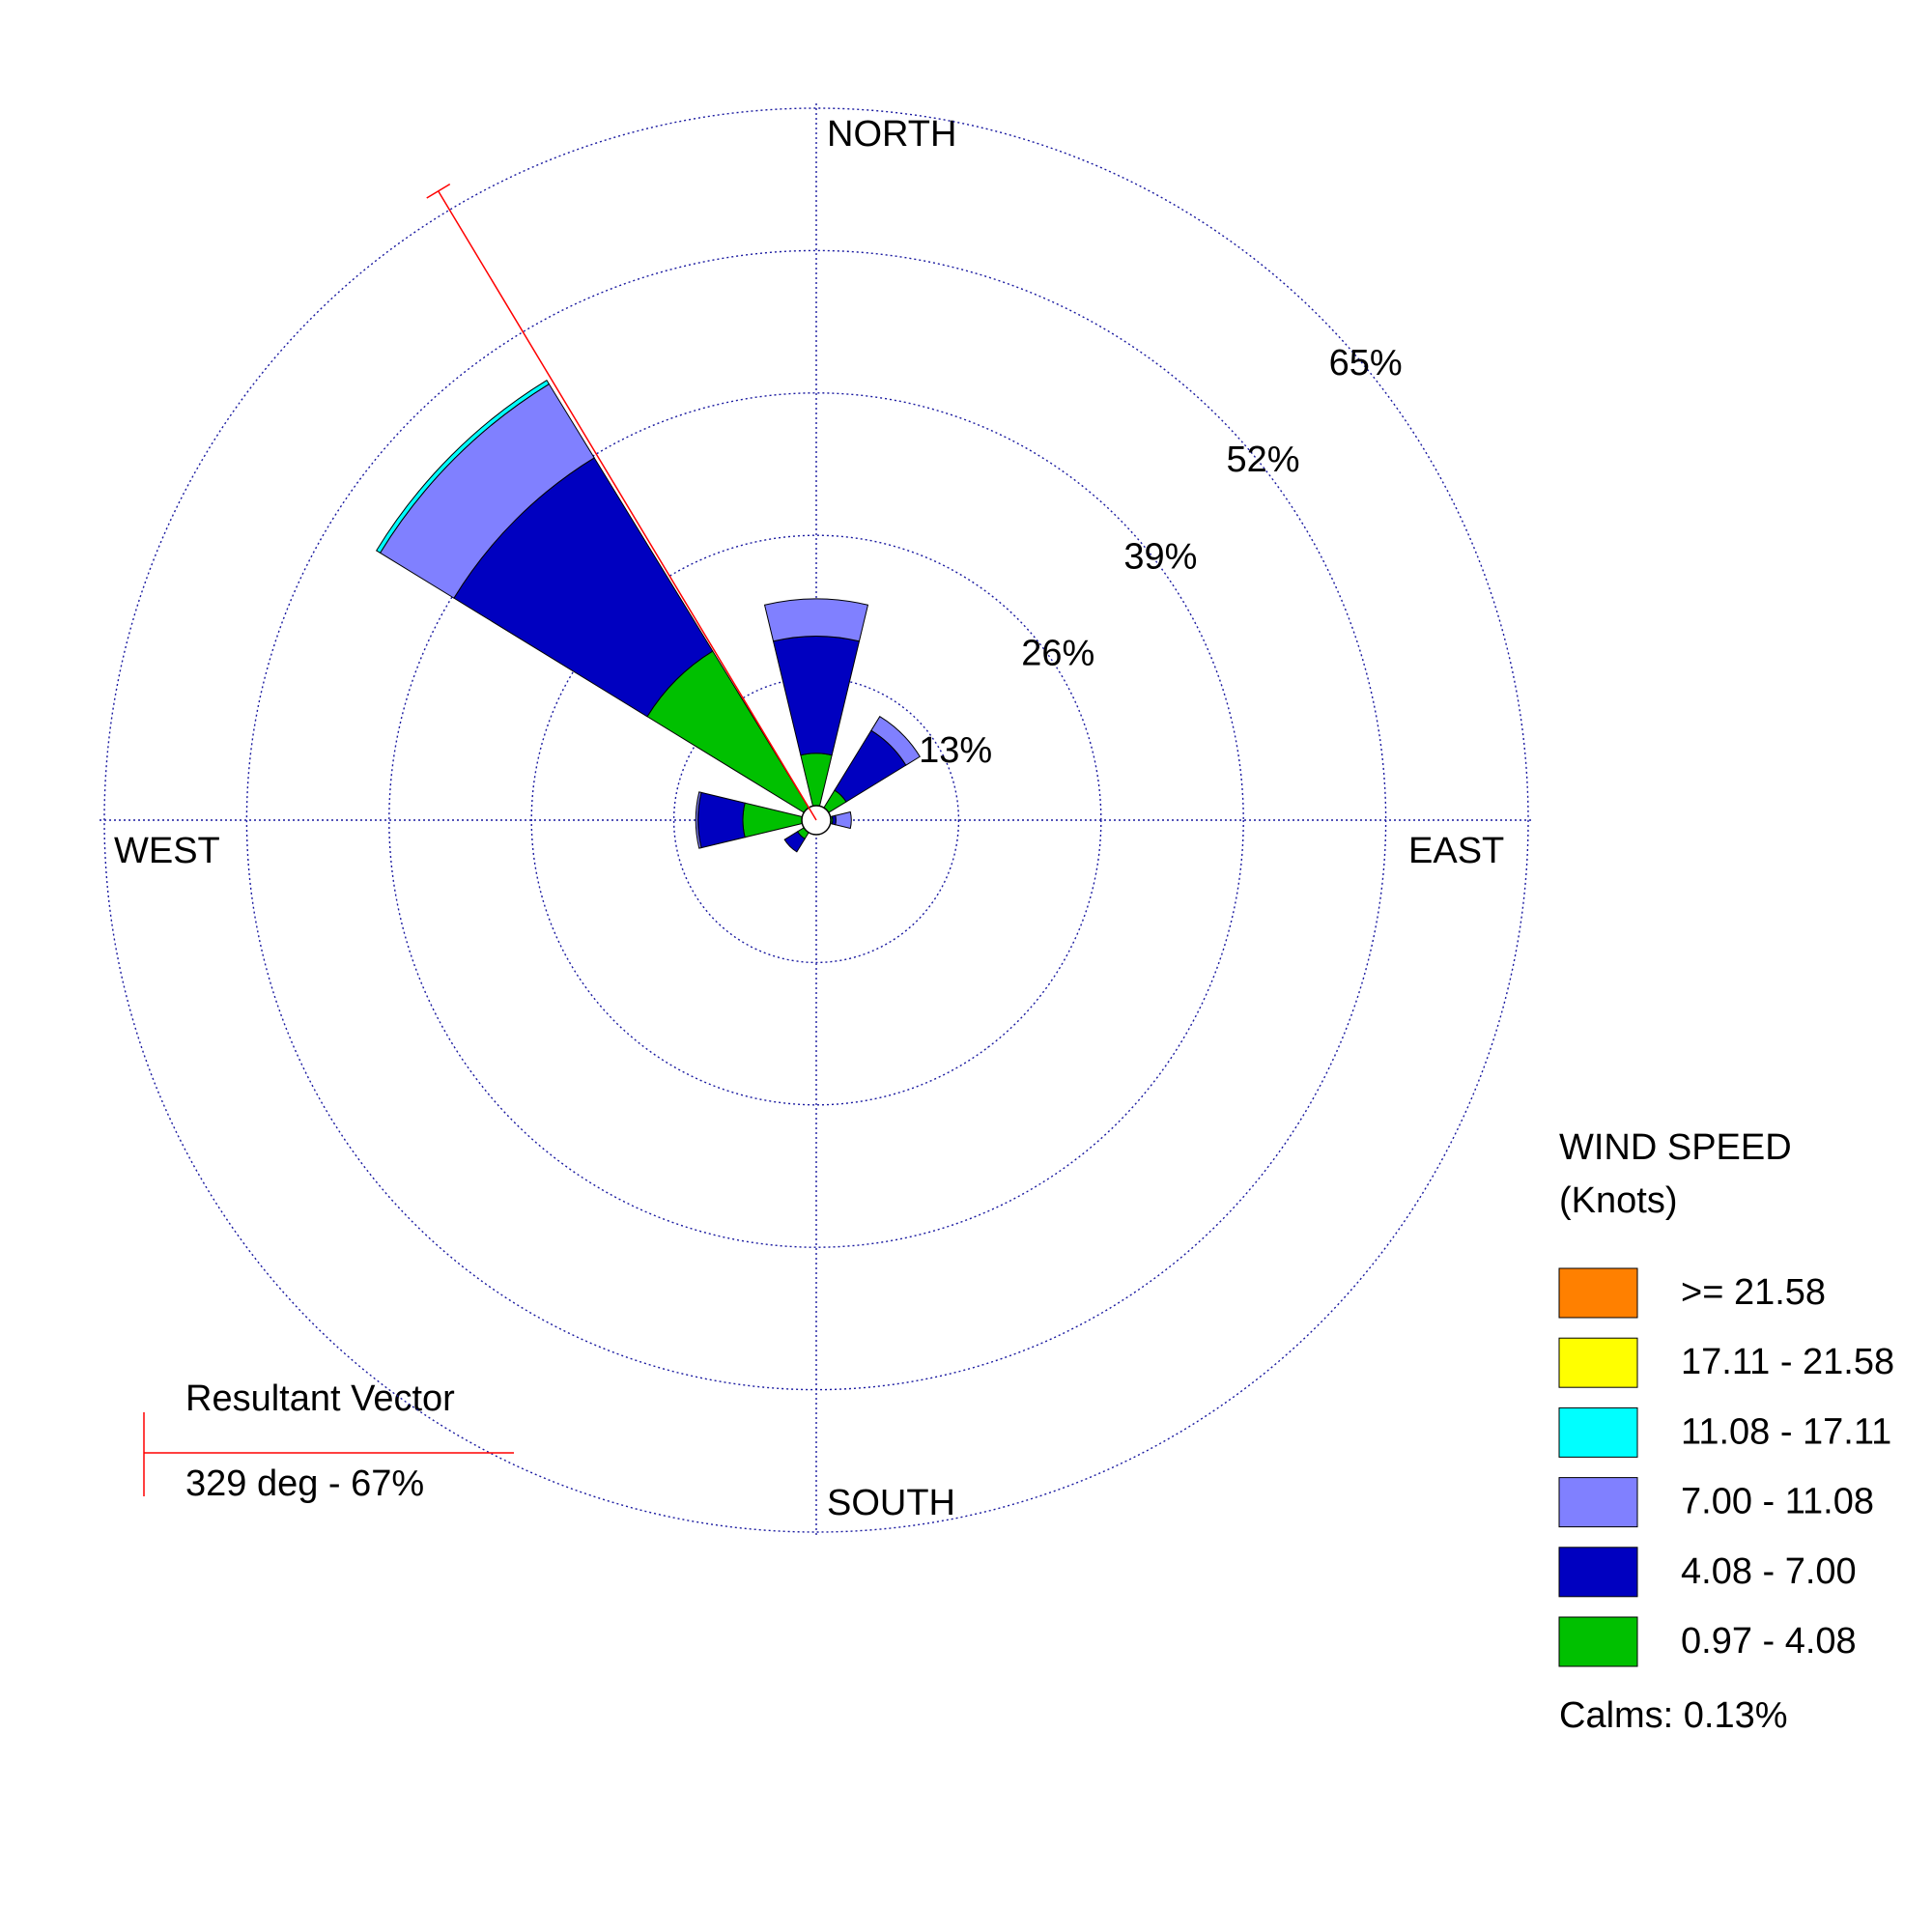 This screenshot has height=1932, width=1932. I want to click on compass-west: WEST, so click(167, 851).